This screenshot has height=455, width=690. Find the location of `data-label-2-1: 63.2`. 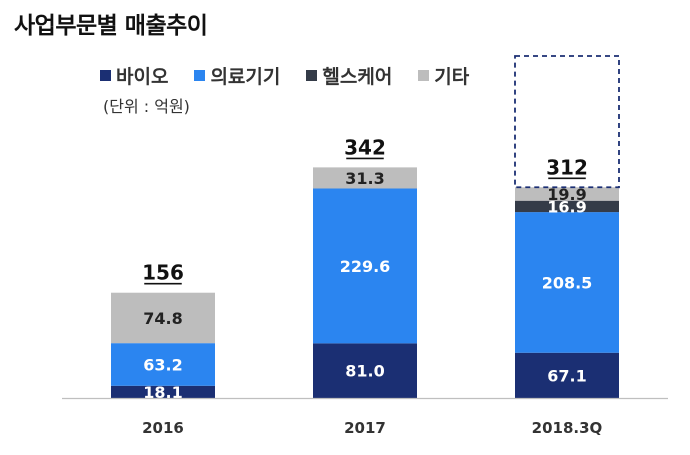

data-label-2-1: 63.2 is located at coordinates (162, 364).